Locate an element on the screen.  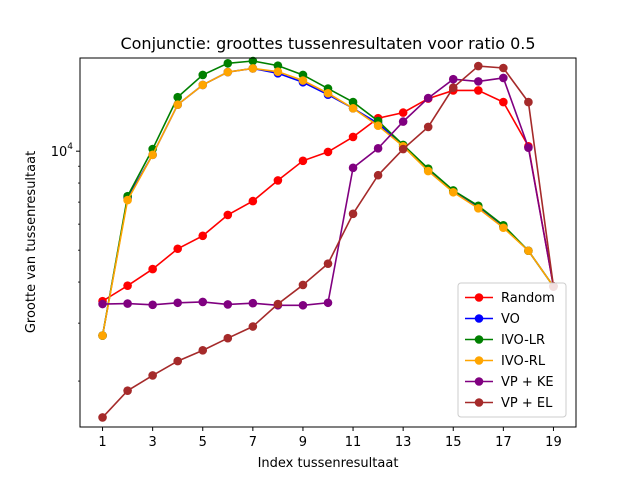
legend-item: IVO-LR is located at coordinates (505, 340).